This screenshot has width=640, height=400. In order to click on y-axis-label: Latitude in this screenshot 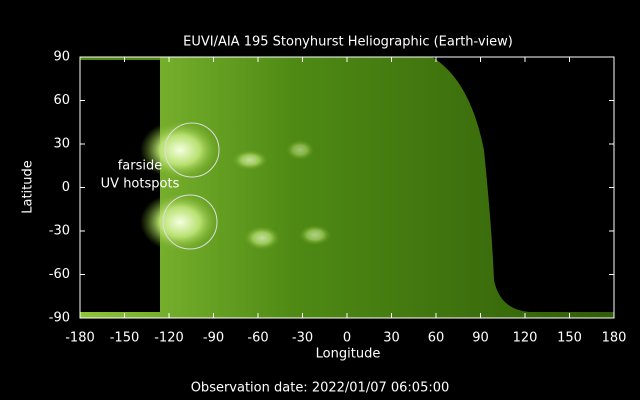, I will do `click(28, 187)`.